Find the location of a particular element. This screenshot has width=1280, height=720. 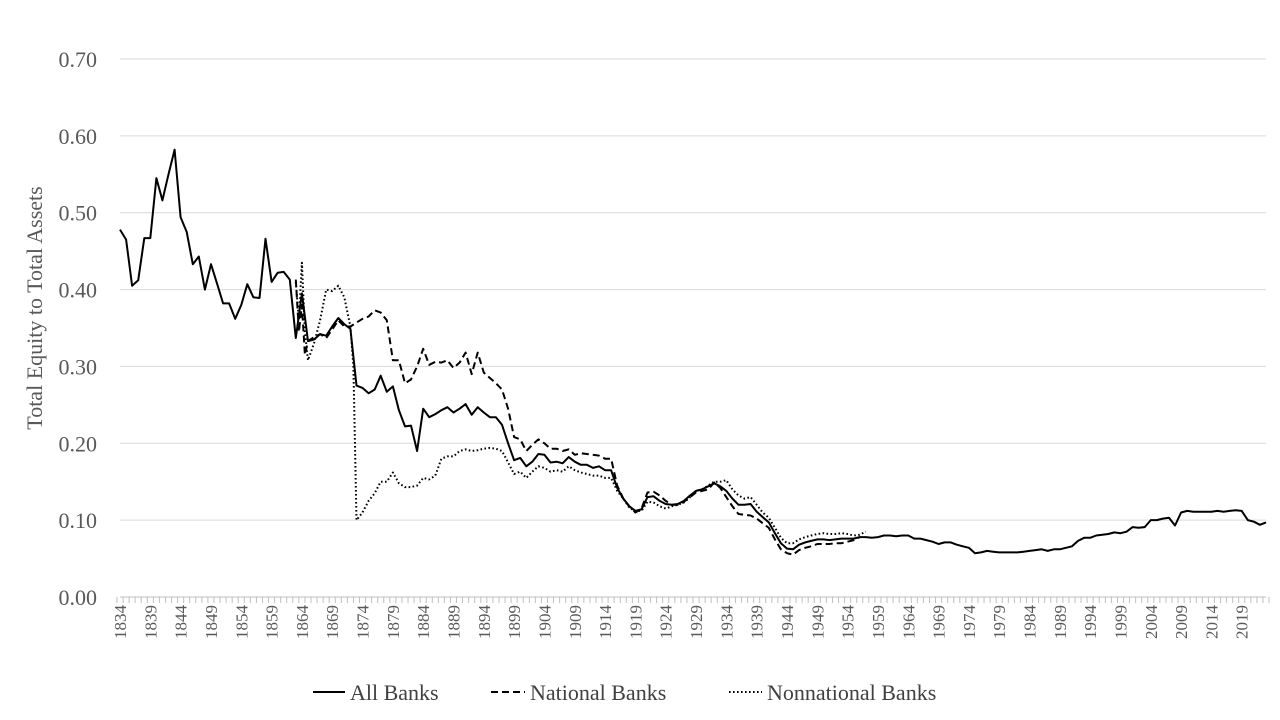

x-tick-label: 2004 is located at coordinates (1151, 622).